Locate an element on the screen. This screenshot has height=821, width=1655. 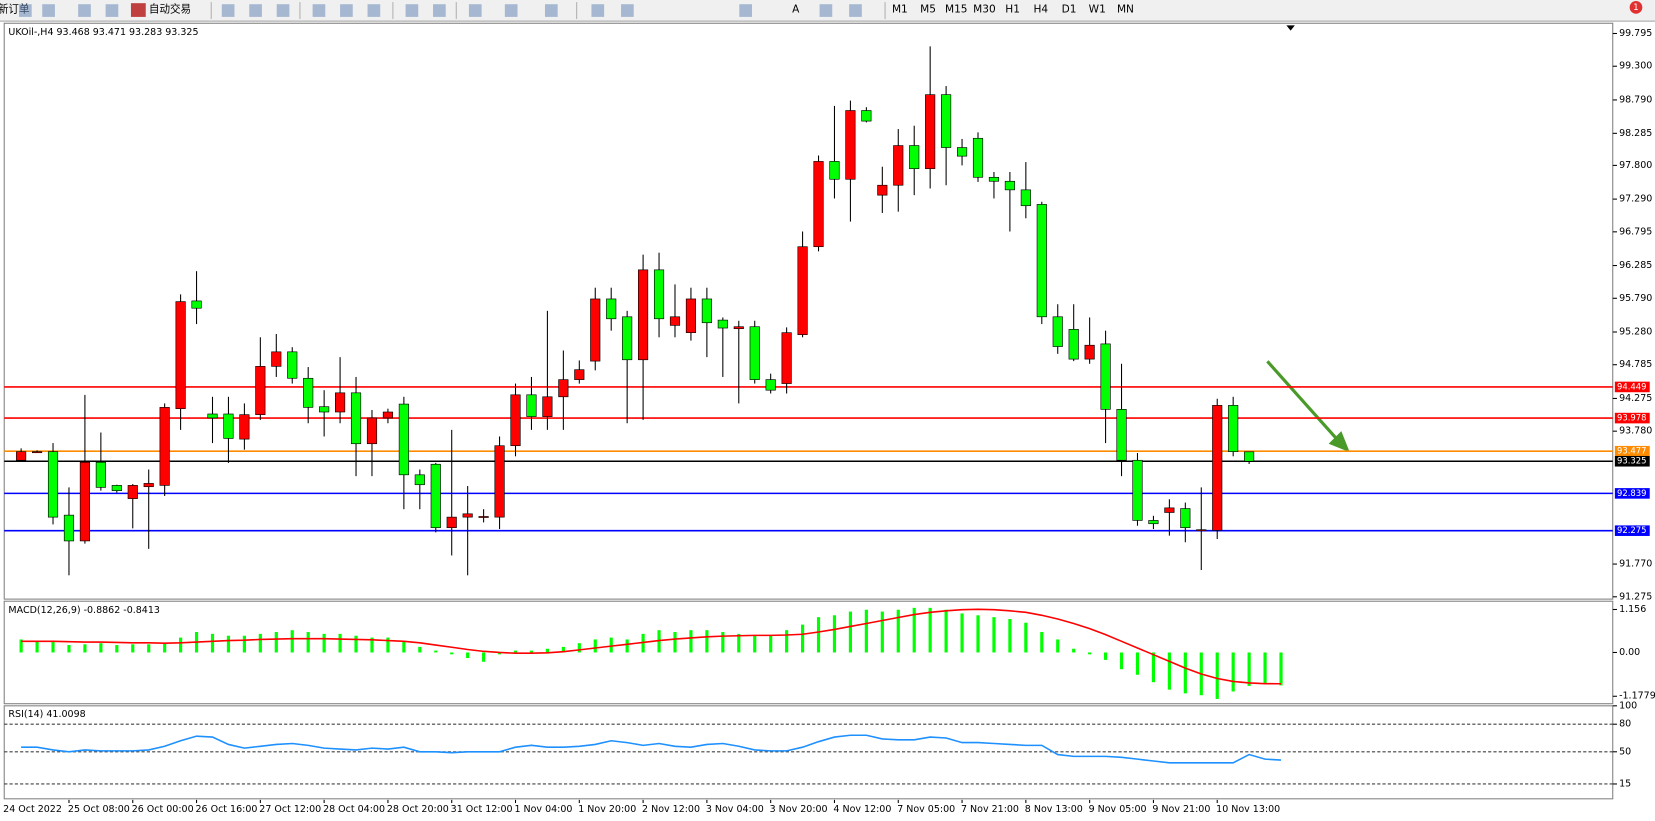
x-tick-label: 7 Nov 21:00 is located at coordinates (990, 809).